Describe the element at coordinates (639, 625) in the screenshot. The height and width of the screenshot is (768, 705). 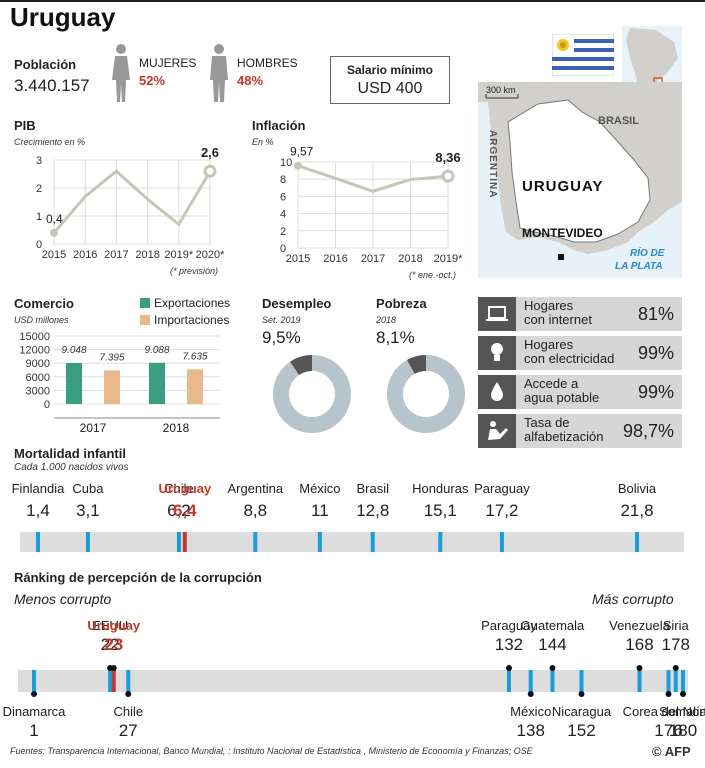
I see `point-name: Venezuela` at that location.